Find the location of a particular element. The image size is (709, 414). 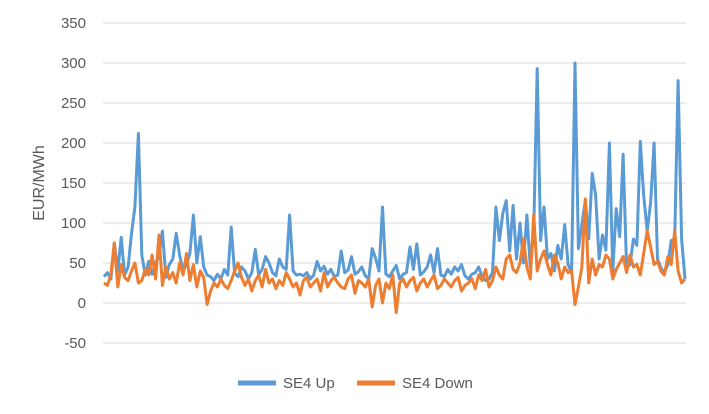

y-axis-tick-labels: -50 0 50 100 150 200 250 300 350 is located at coordinates (73, 183).